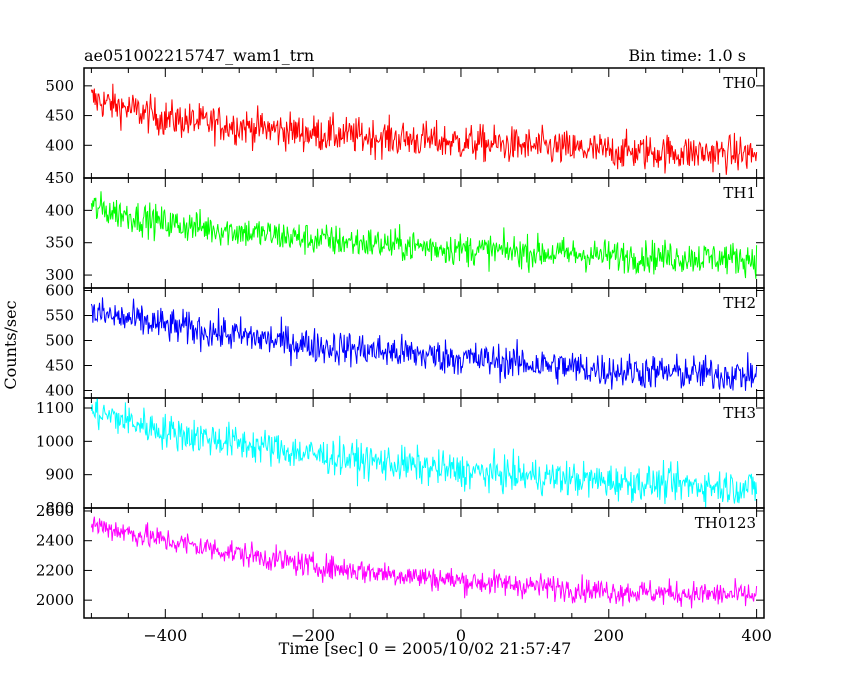  I want to click on x-tick-label: 0, so click(461, 635).